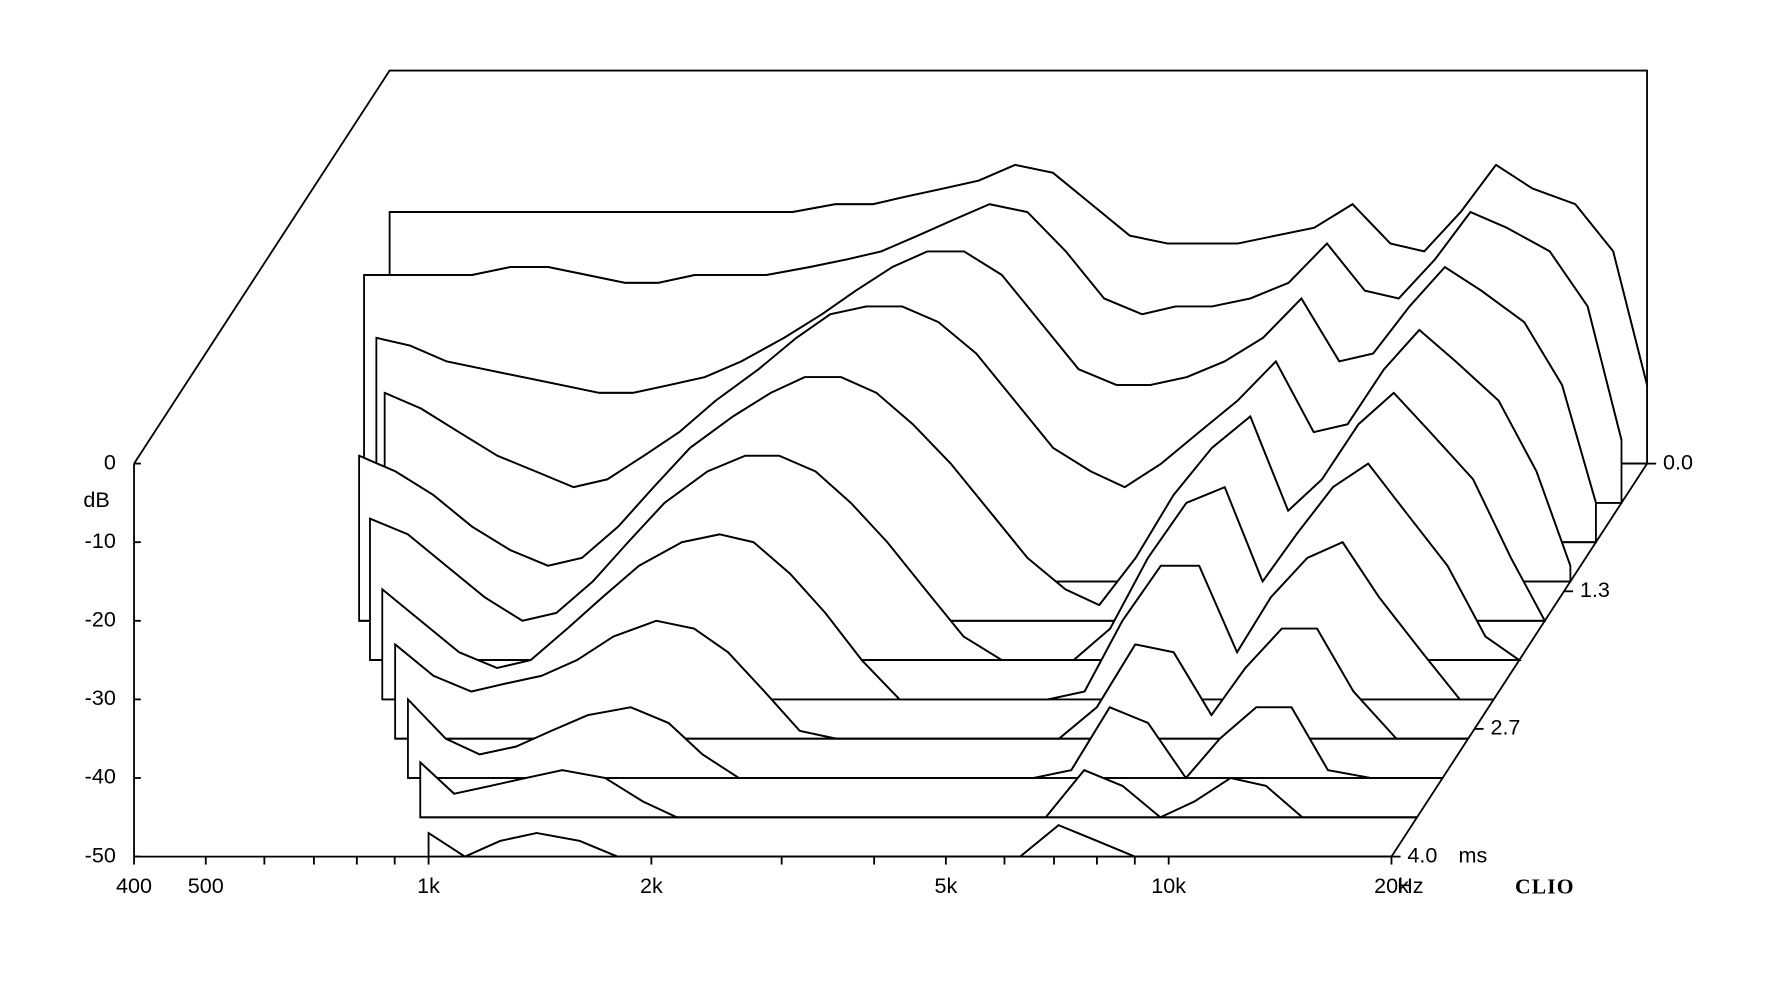 This screenshot has height=1001, width=1772. I want to click on x-unit-label: Hz, so click(1410, 885).